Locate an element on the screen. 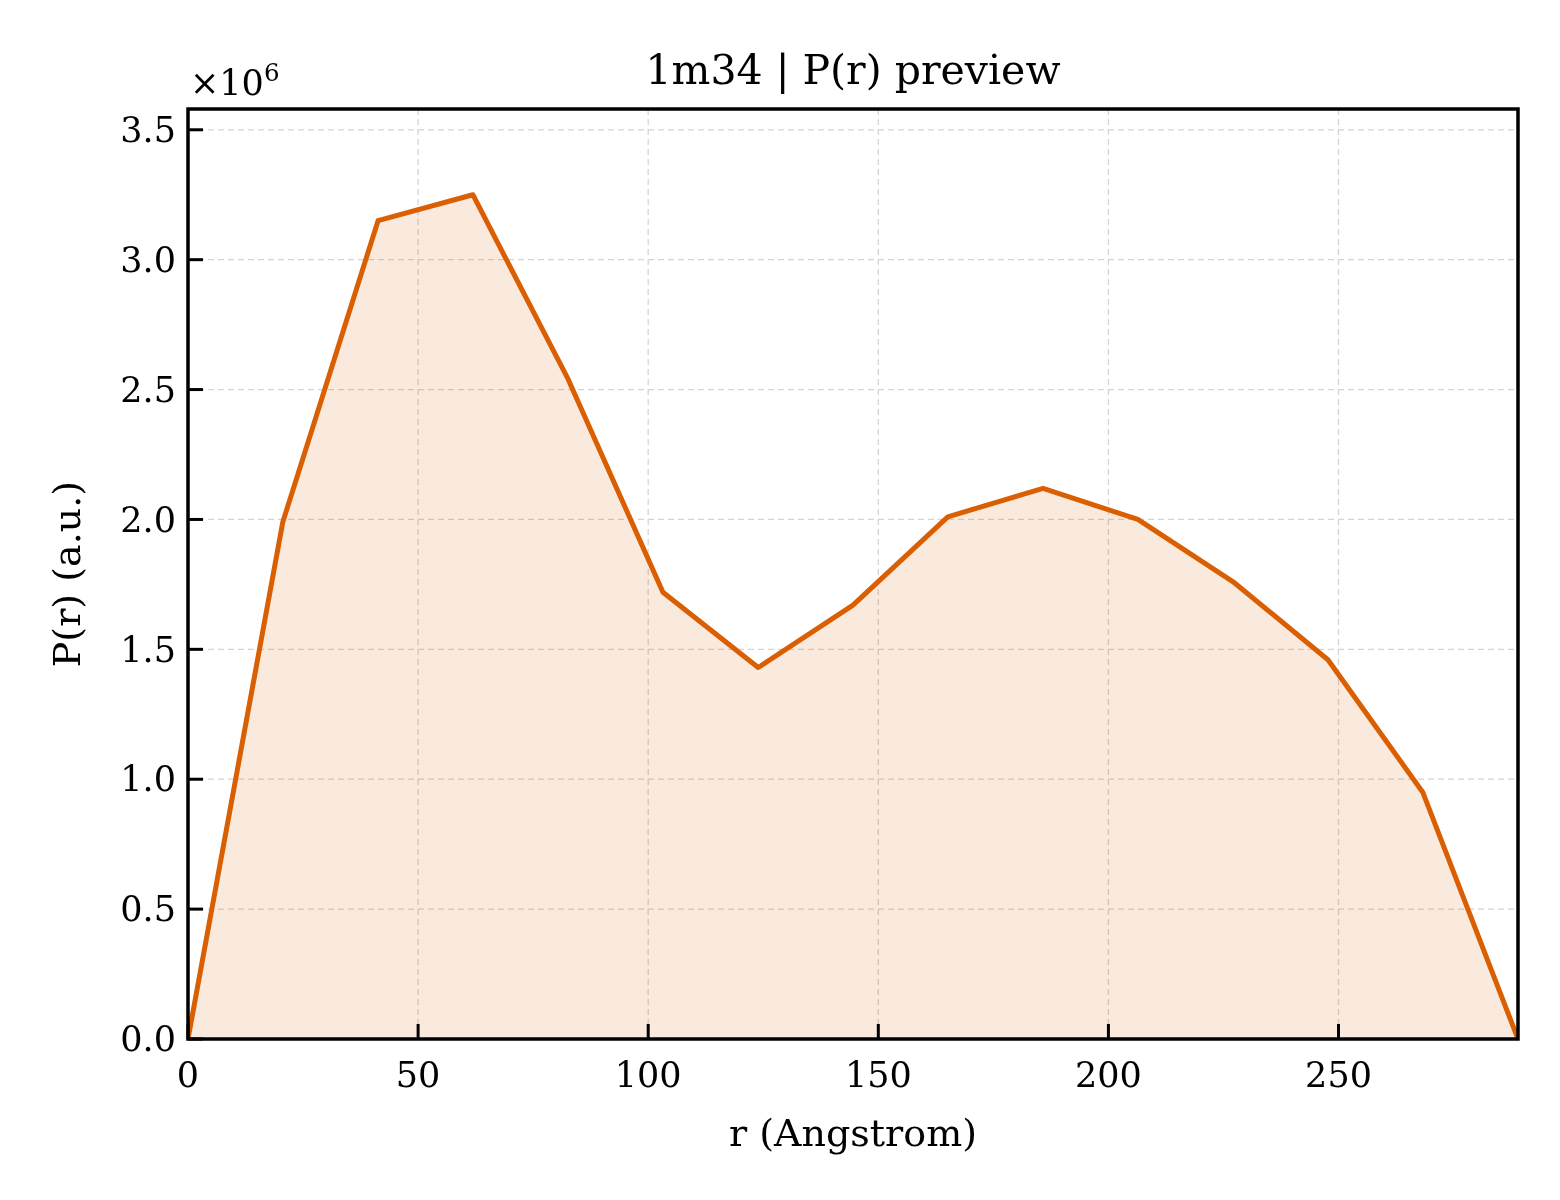 The width and height of the screenshot is (1560, 1200). x-tick-label: 250 is located at coordinates (1338, 1075).